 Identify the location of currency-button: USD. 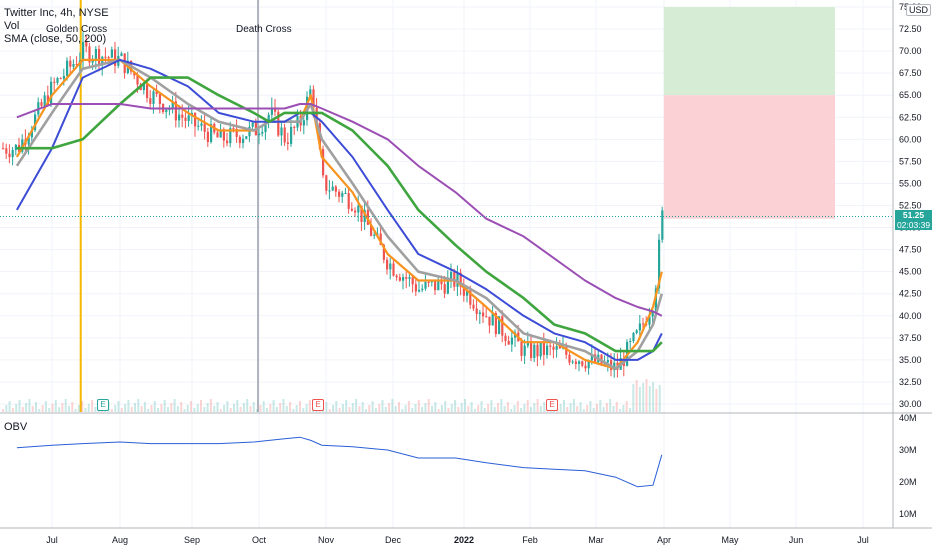
(919, 10).